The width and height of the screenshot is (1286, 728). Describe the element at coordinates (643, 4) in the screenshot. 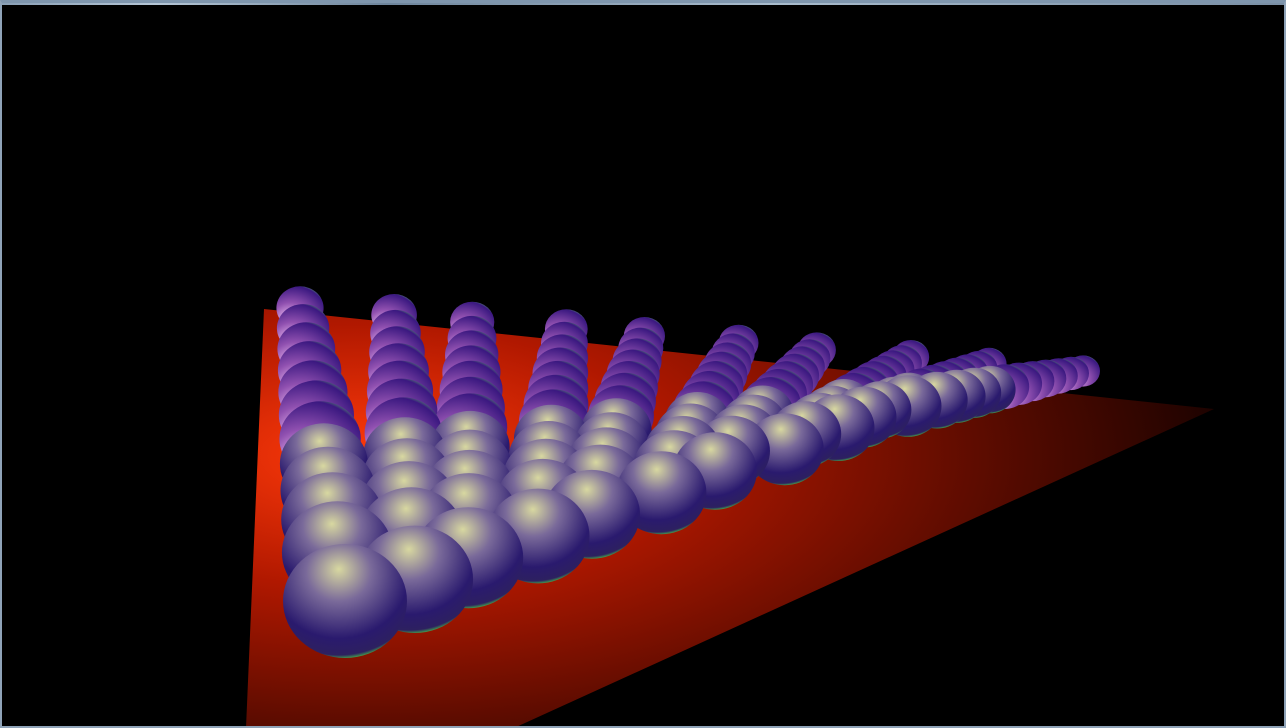

I see `window-title-strip` at that location.